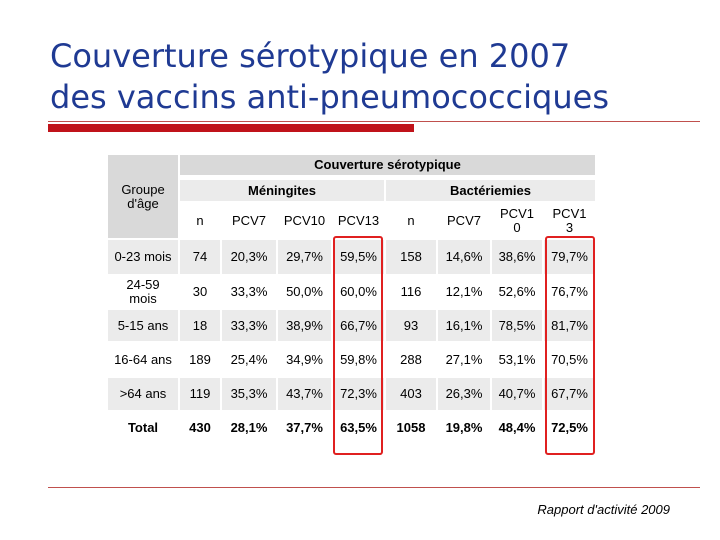  What do you see at coordinates (358, 394) in the screenshot?
I see `table-cell: 72,3%` at bounding box center [358, 394].